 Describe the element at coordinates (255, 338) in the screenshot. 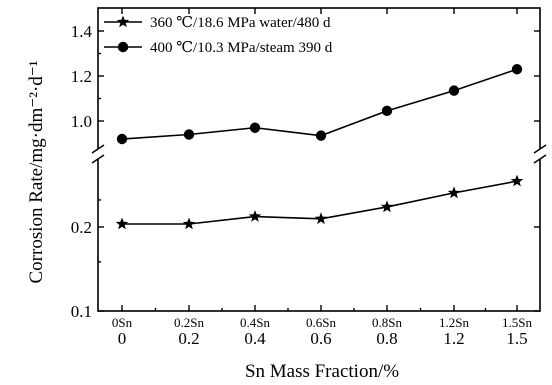

I see `x-tick-label: 0.4` at that location.